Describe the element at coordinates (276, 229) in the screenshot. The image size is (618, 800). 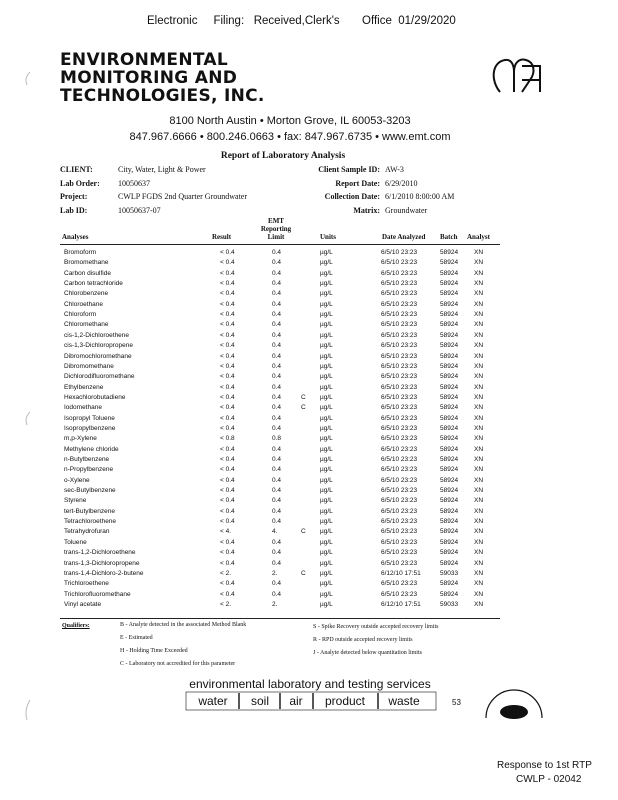
I see `column-header: Reporting` at that location.